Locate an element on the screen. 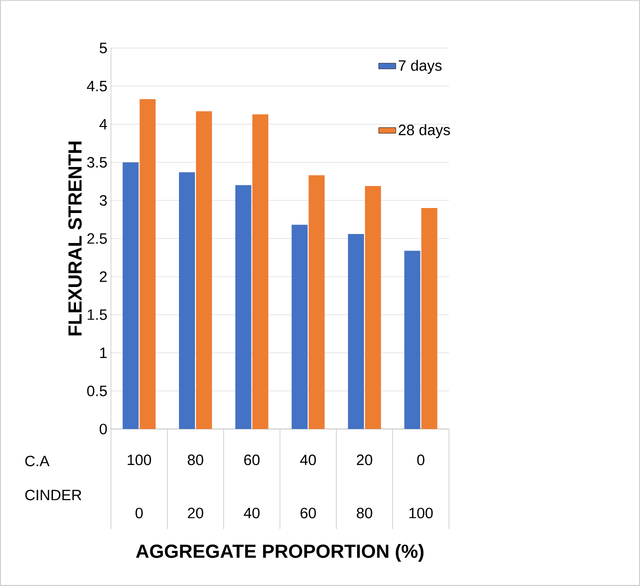 The height and width of the screenshot is (586, 640). x-tick-label: 100 is located at coordinates (140, 460).